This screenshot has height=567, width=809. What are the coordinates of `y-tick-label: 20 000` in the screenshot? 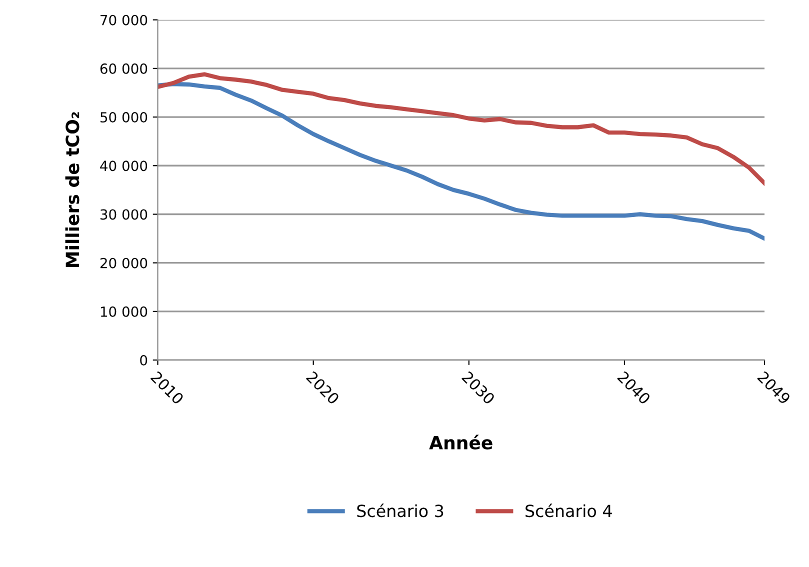 It's located at (124, 263).